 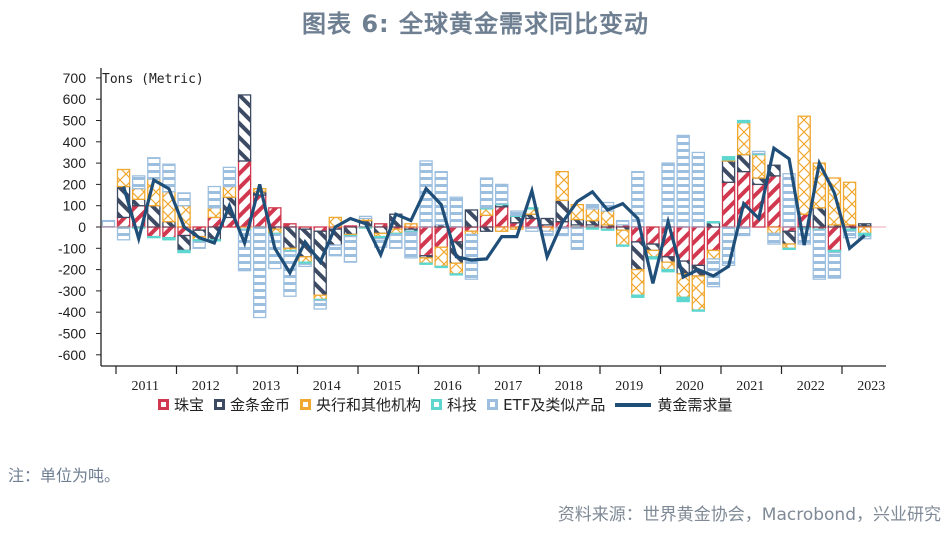 I want to click on technology-swatch-icon, so click(x=437, y=404).